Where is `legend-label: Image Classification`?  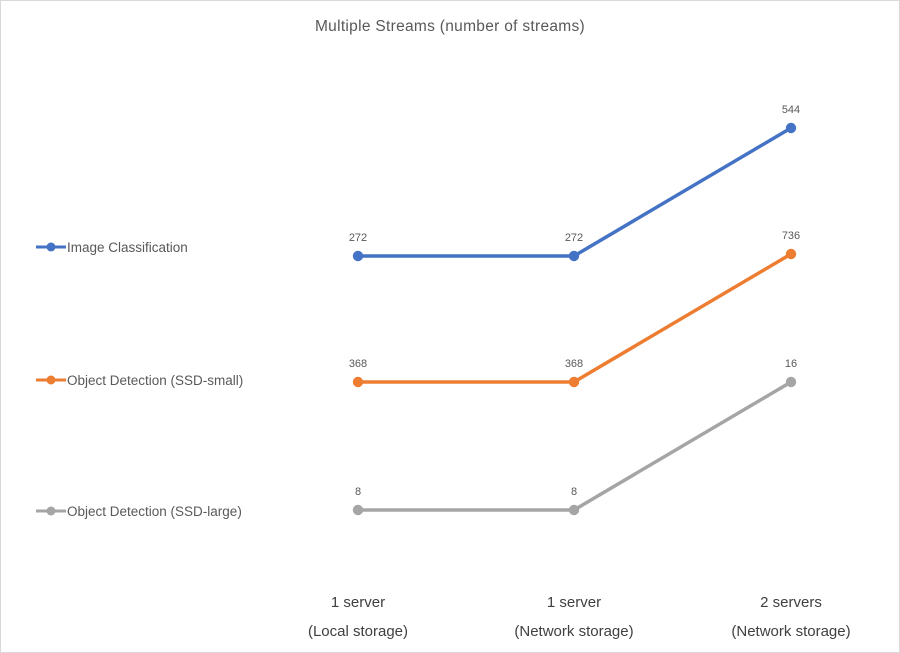
legend-label: Image Classification is located at coordinates (127, 247).